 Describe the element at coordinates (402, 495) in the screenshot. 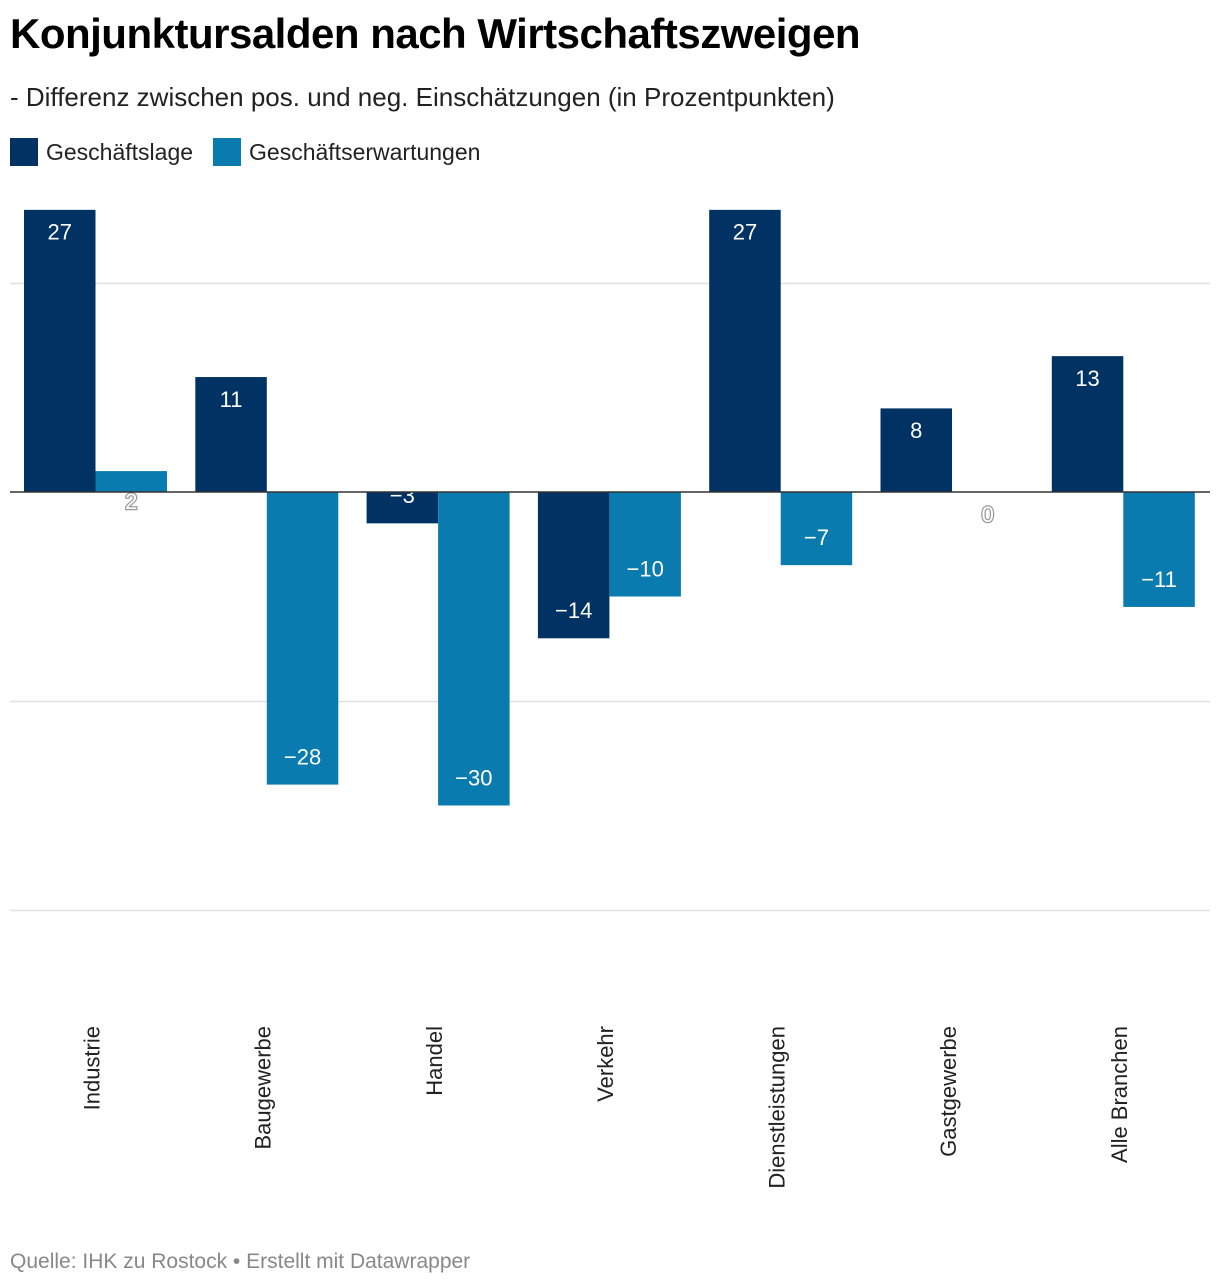

I see `data-label: −3` at that location.